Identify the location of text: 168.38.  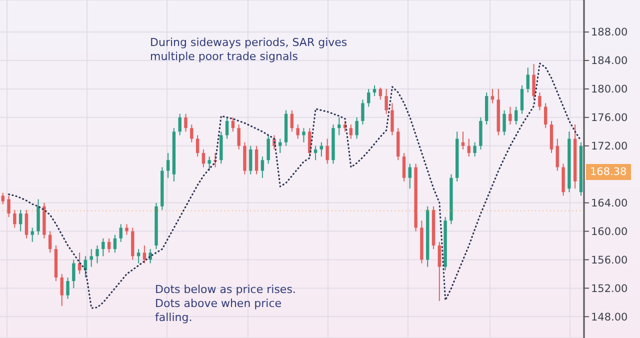
(608, 172).